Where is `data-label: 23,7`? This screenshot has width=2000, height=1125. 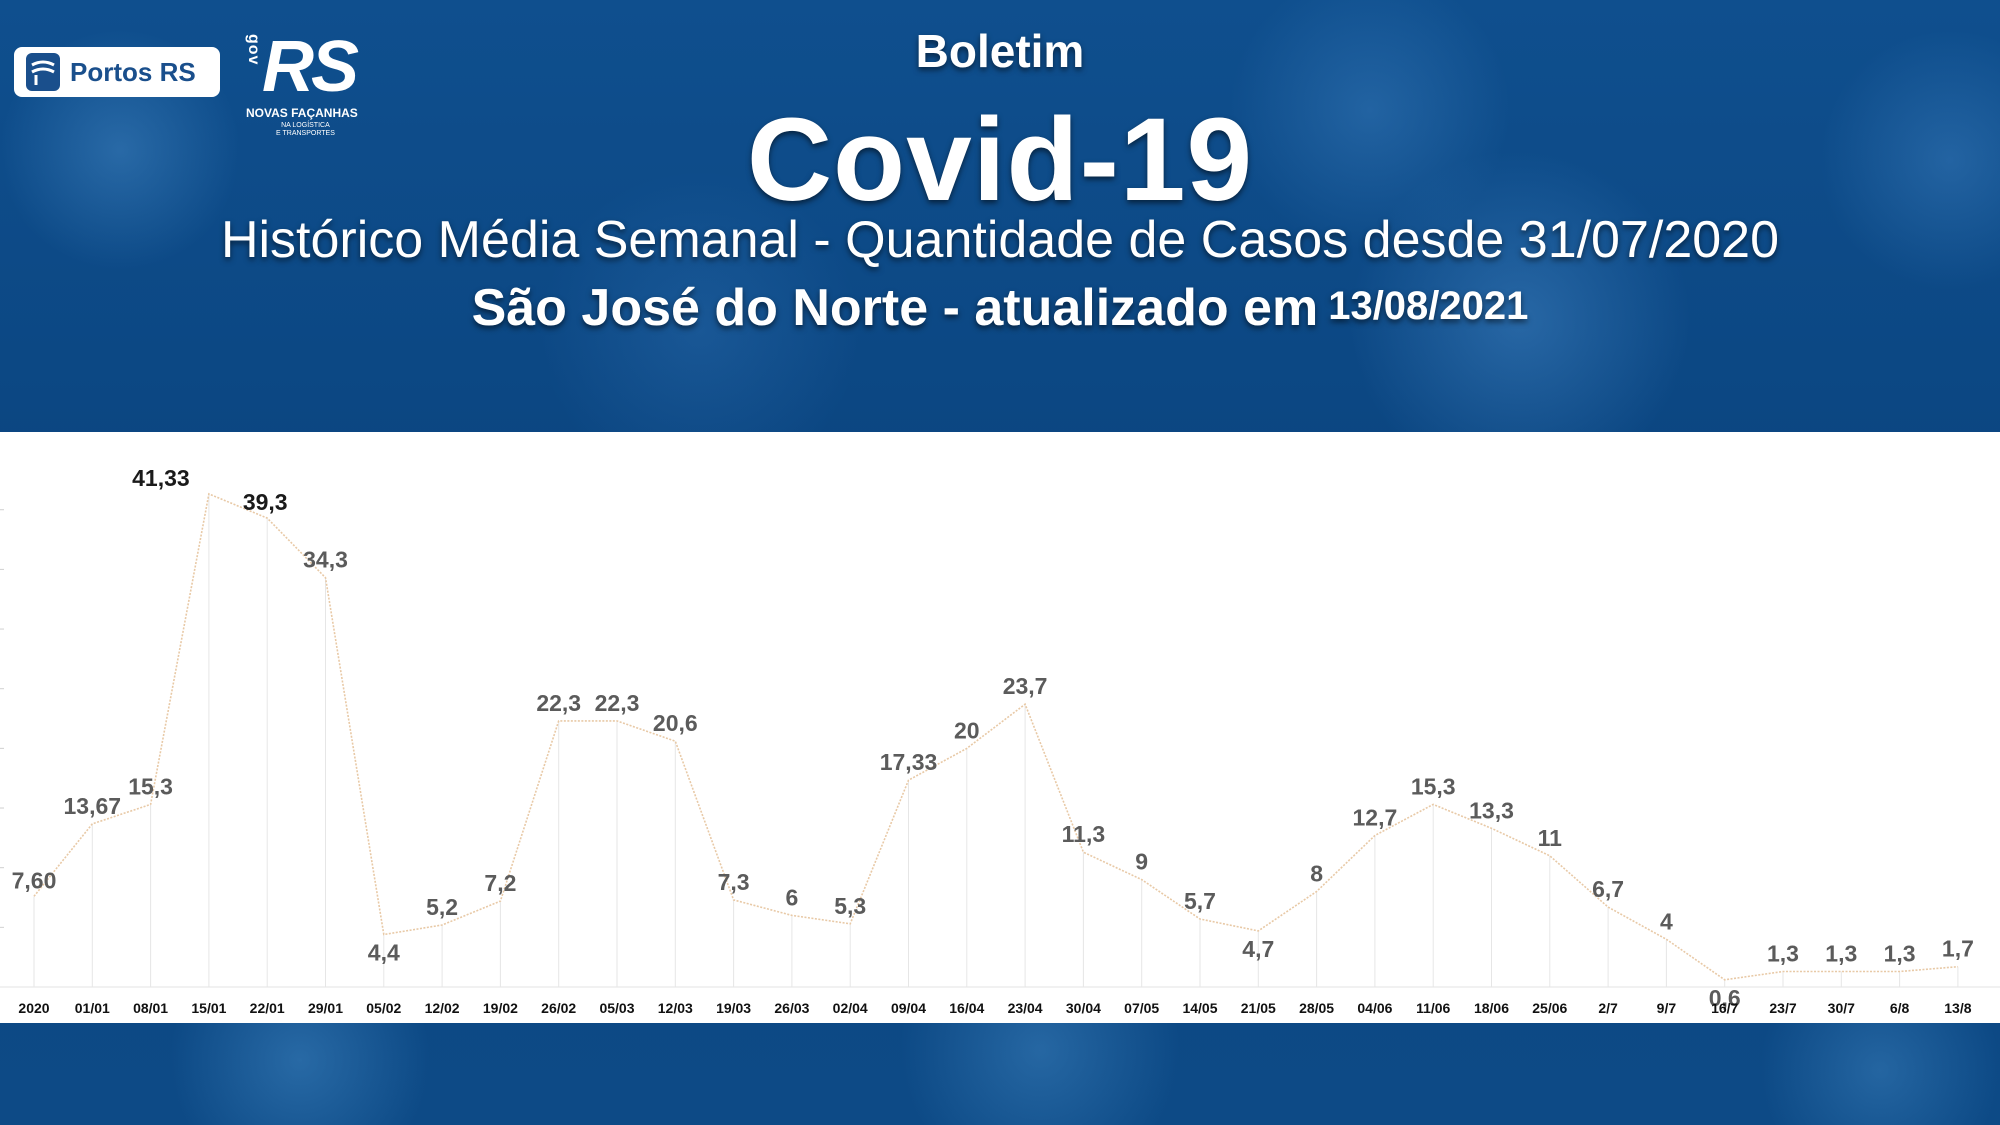
data-label: 23,7 is located at coordinates (1025, 686).